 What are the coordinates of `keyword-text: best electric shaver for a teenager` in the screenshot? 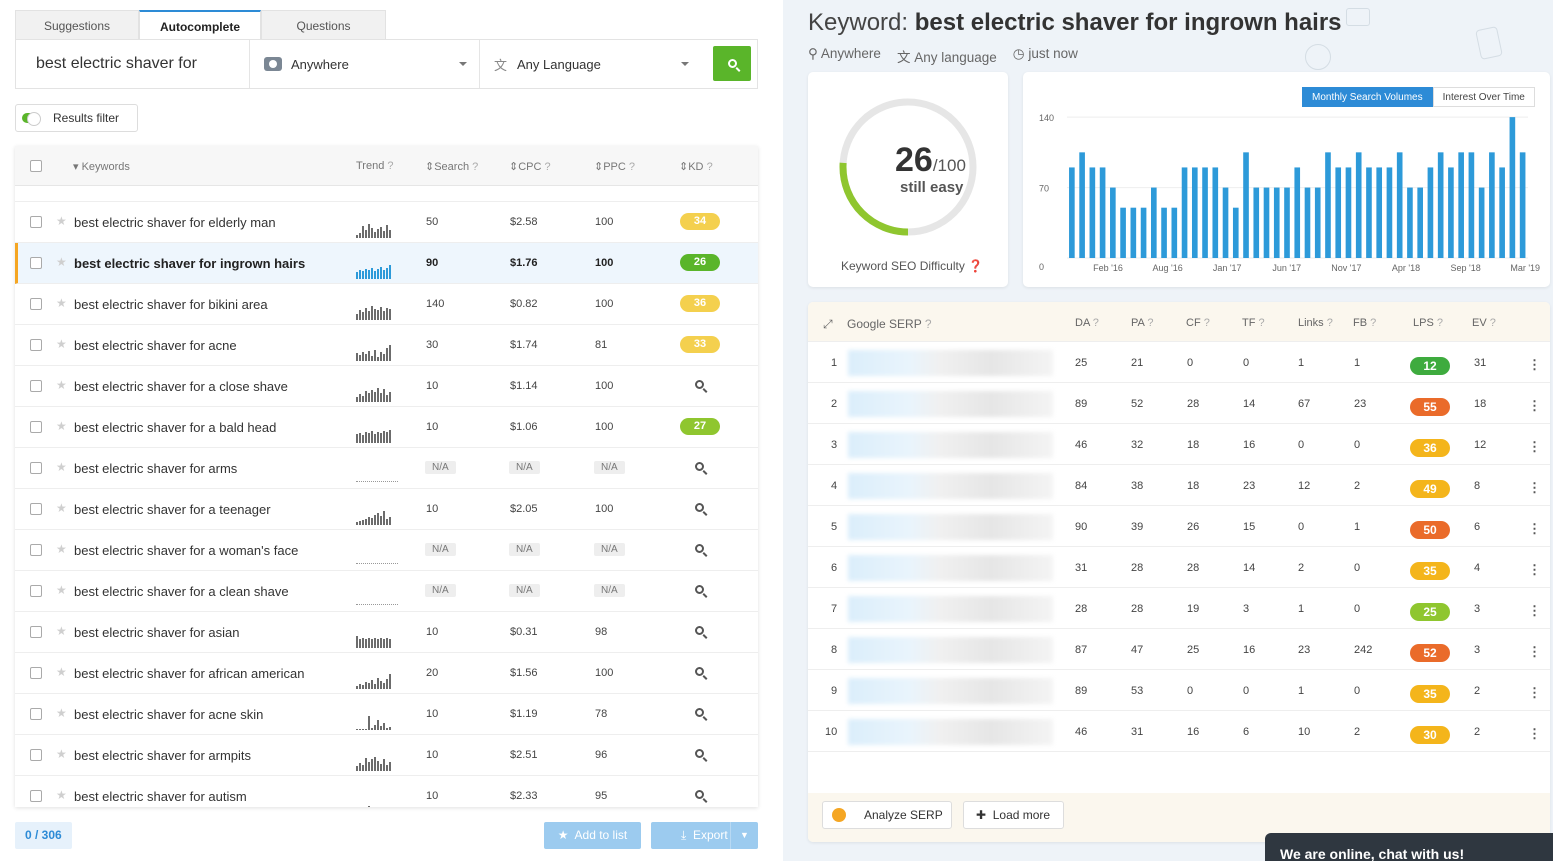 It's located at (172, 509).